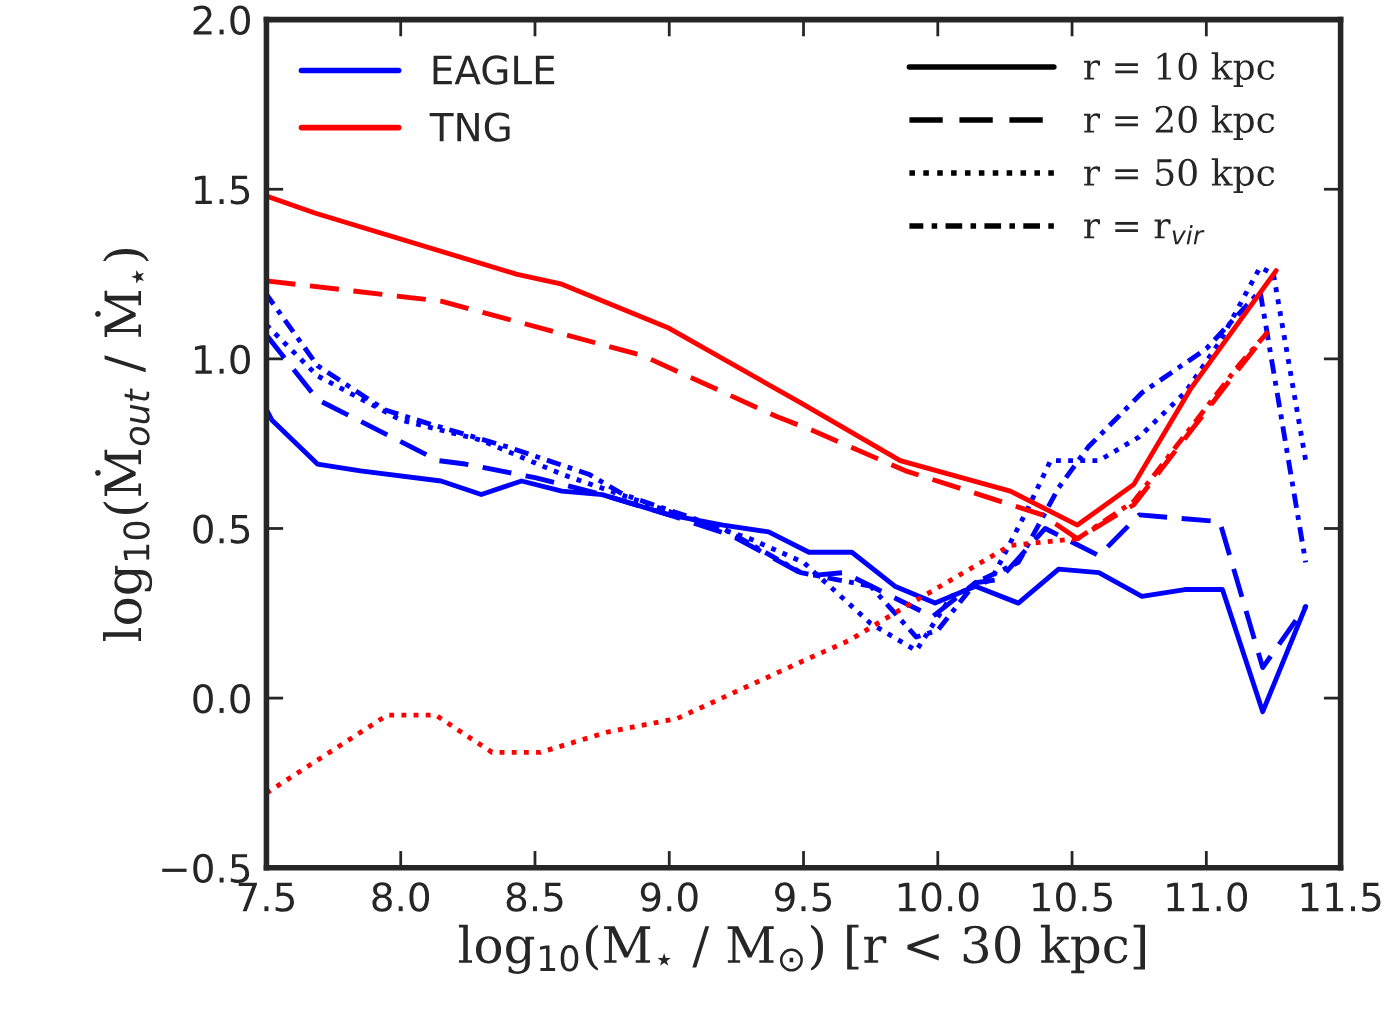 The image size is (1395, 1033). I want to click on x-tick-label: 10.5, so click(1072, 897).